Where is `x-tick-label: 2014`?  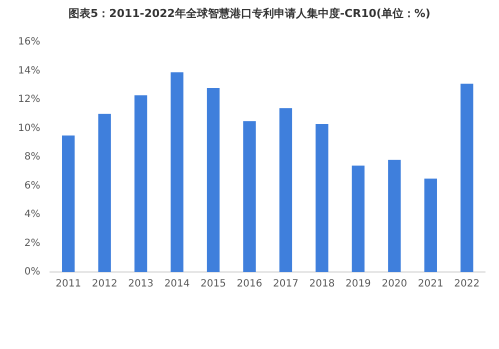 x-tick-label: 2014 is located at coordinates (177, 284).